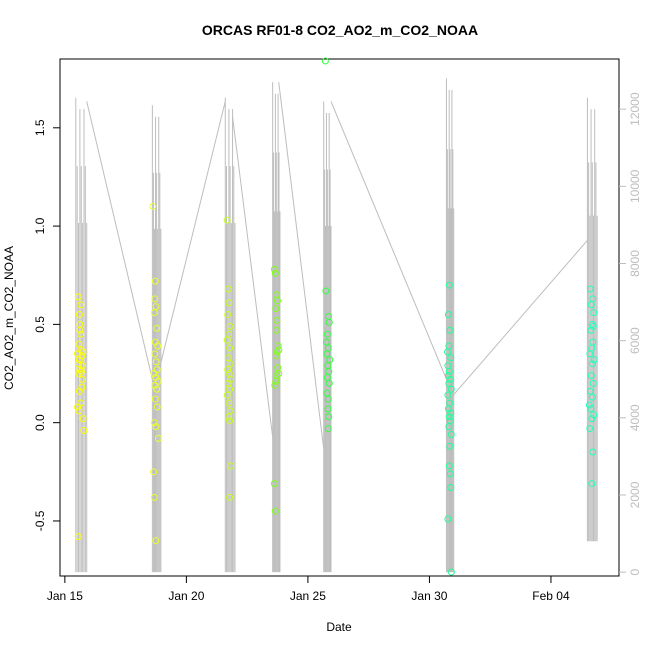 This screenshot has height=650, width=650. I want to click on chart-title: ORCAS RF01-8 CO2_AO2_m_CO2_NOAA, so click(340, 30).